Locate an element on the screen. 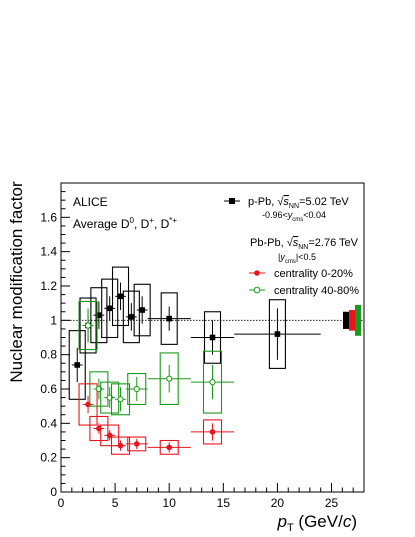 The height and width of the screenshot is (537, 415). legend-semi-label: centrality 40-80% is located at coordinates (316, 291).